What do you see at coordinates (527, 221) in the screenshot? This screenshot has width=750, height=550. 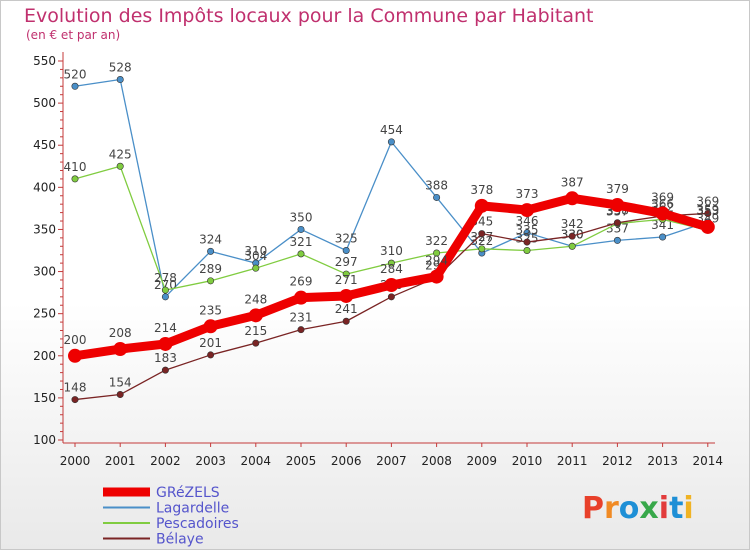 I see `data-label: 346` at bounding box center [527, 221].